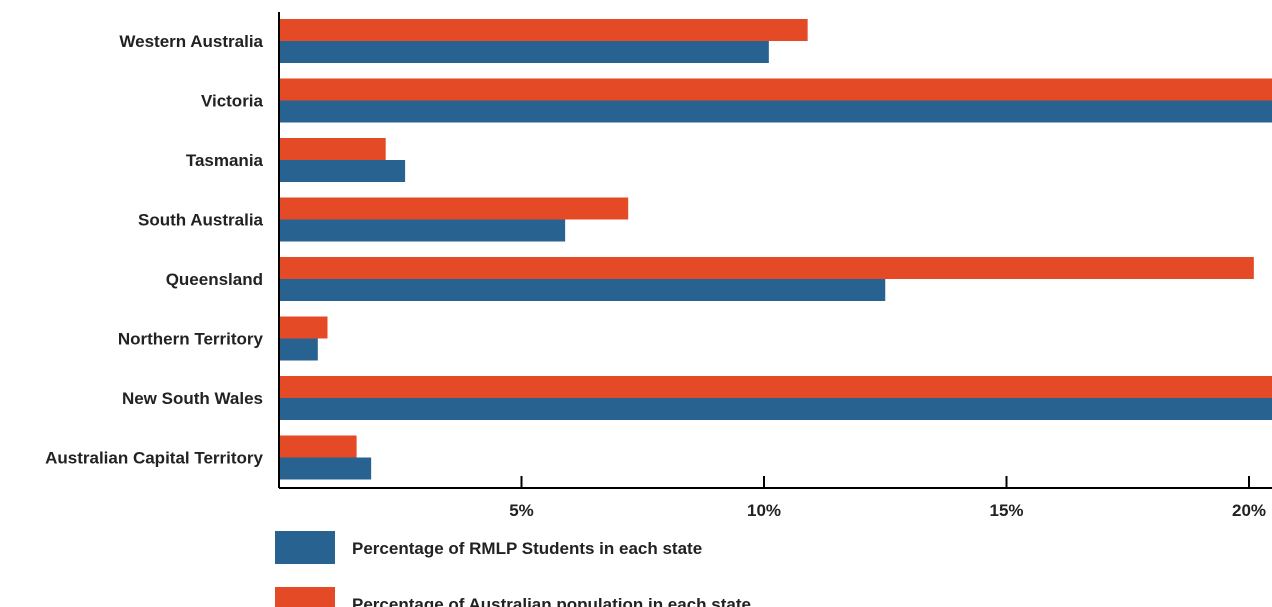 The height and width of the screenshot is (607, 1272). I want to click on bar-population-western-australia, so click(543, 30).